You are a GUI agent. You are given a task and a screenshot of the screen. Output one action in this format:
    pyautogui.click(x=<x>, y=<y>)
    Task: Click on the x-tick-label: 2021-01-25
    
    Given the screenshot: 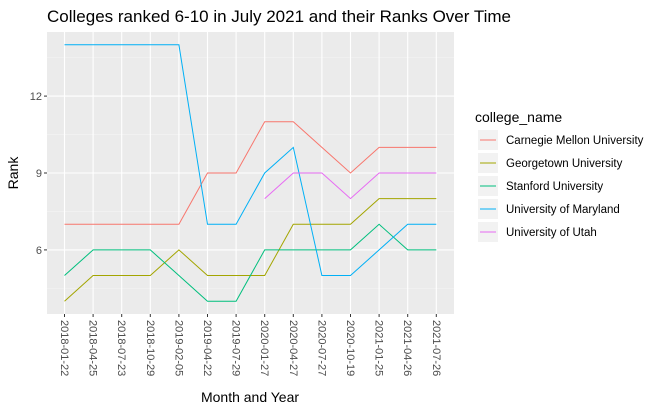 What is the action you would take?
    pyautogui.click(x=379, y=348)
    